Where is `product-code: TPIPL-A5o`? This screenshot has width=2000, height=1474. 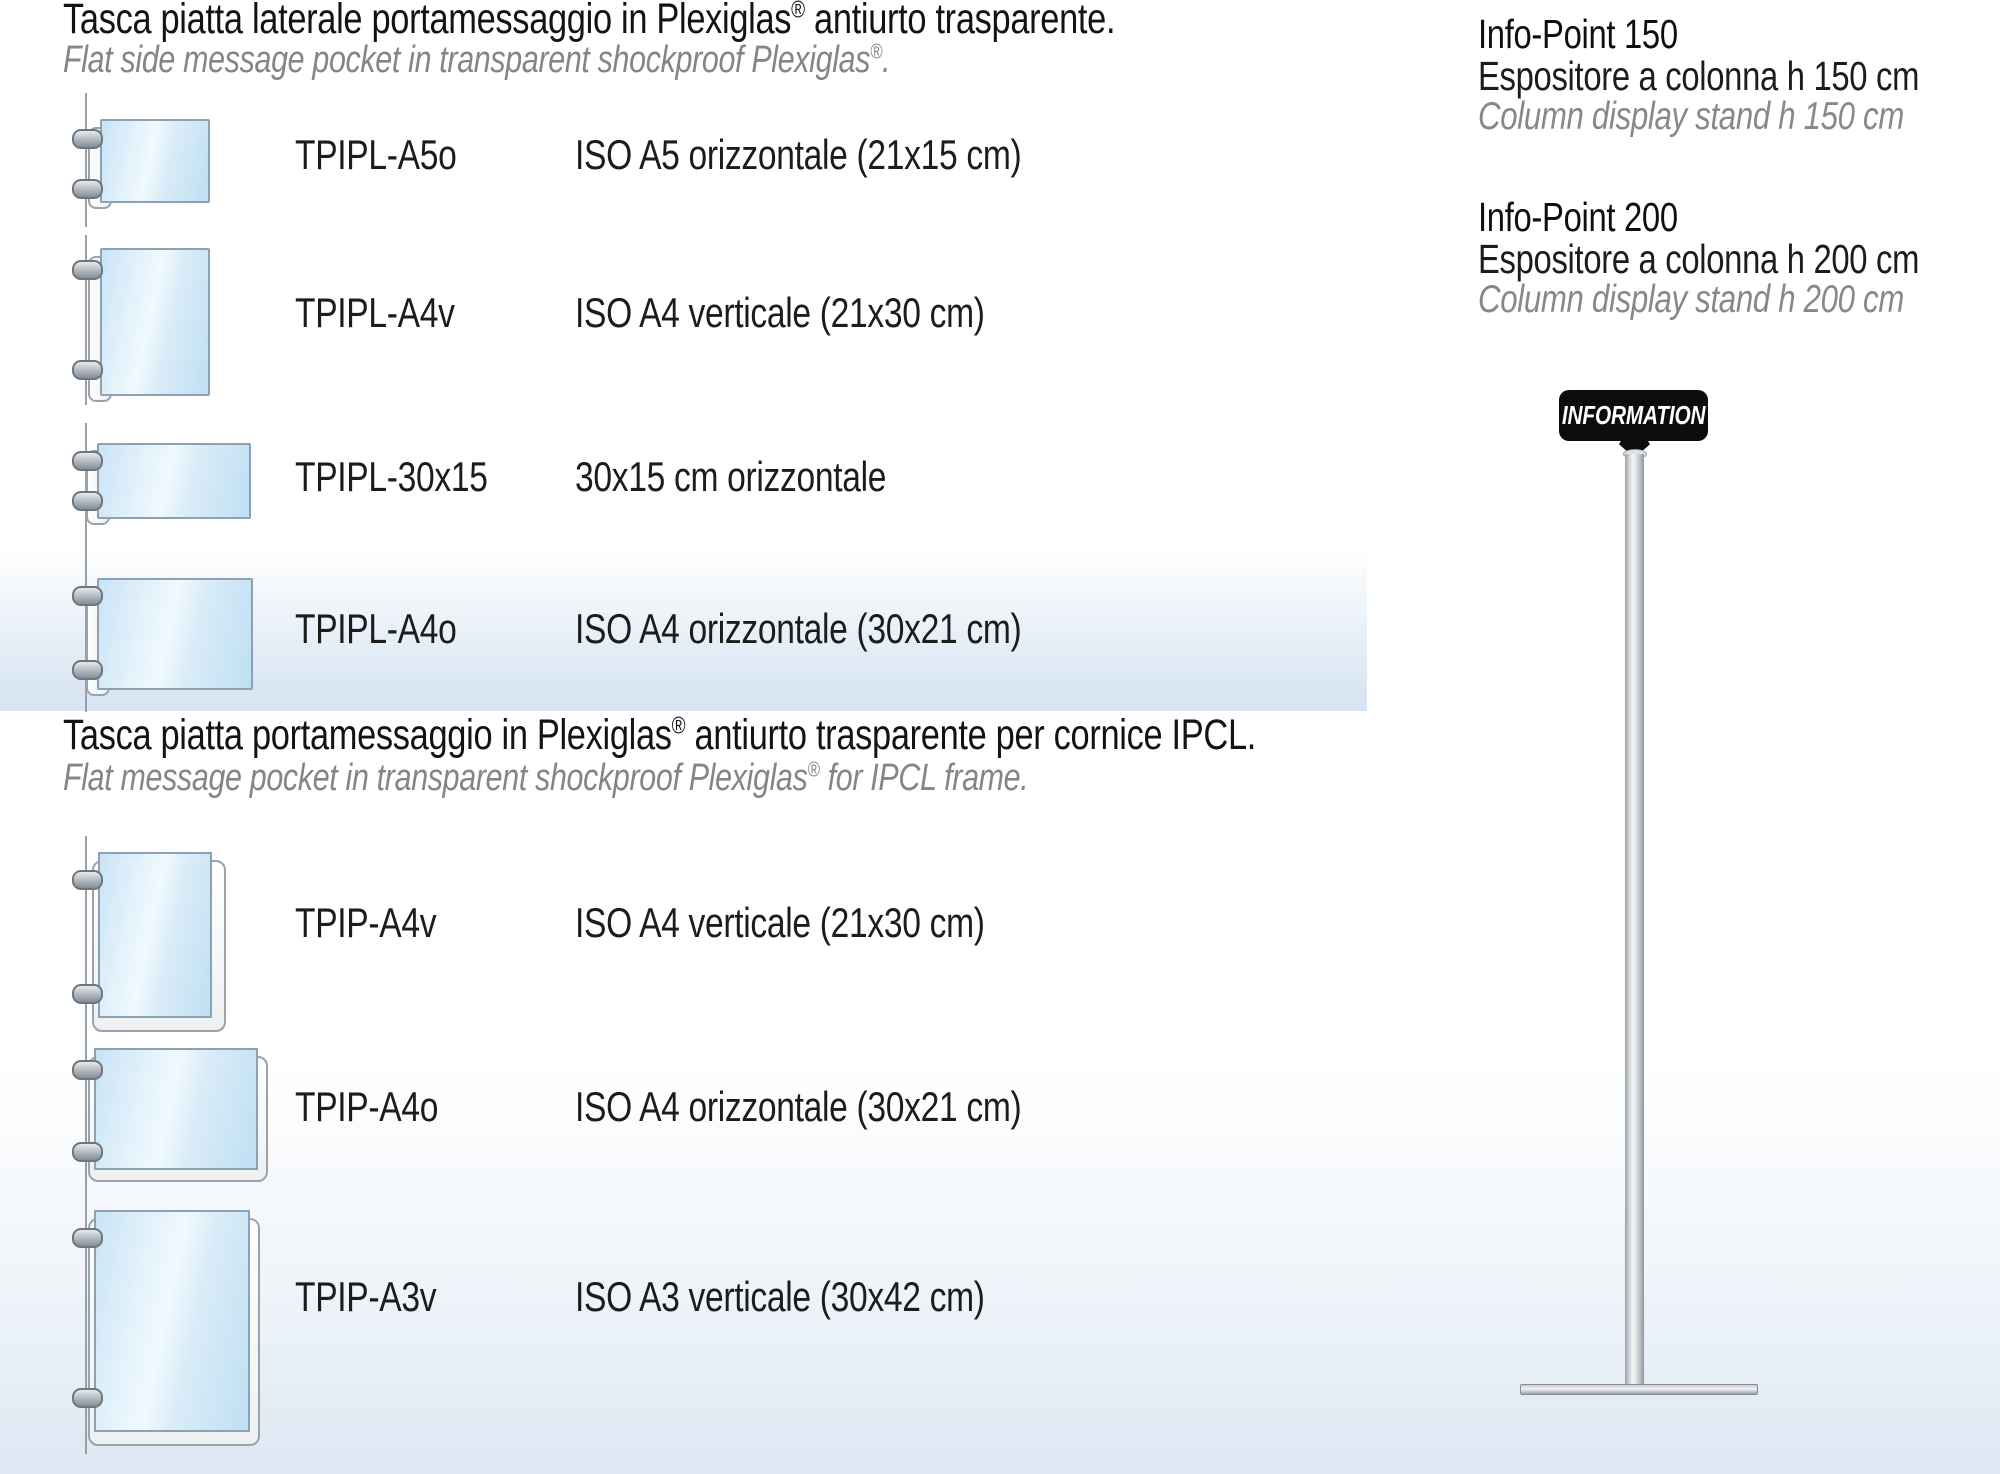
product-code: TPIPL-A5o is located at coordinates (376, 154).